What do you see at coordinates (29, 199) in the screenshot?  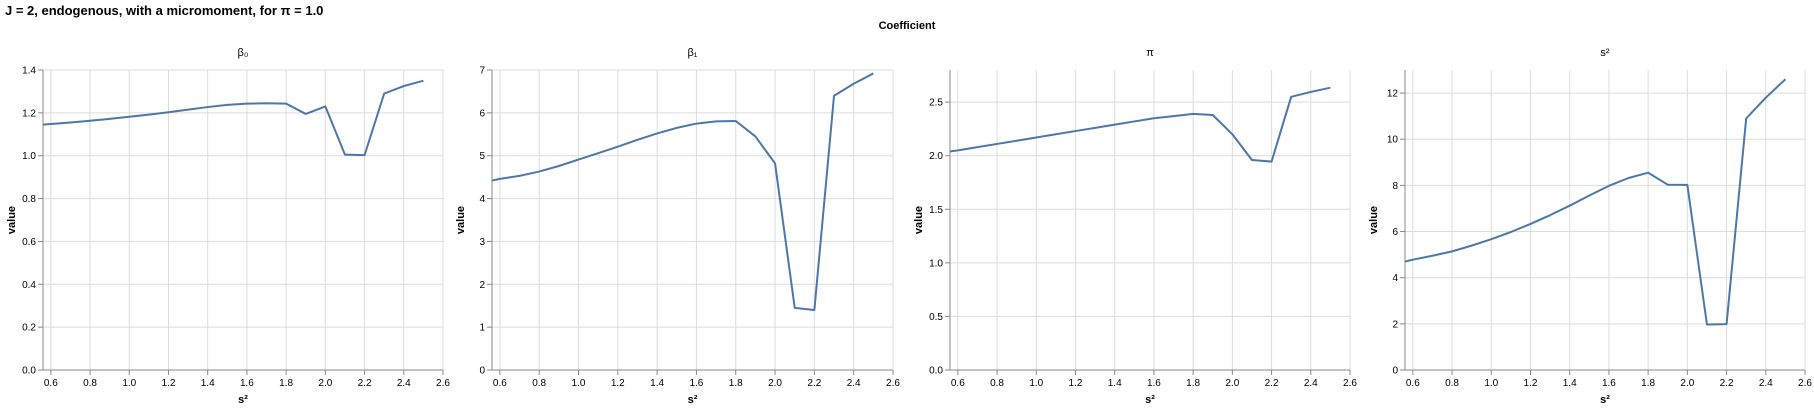 I see `y-tick-label: 0.8` at bounding box center [29, 199].